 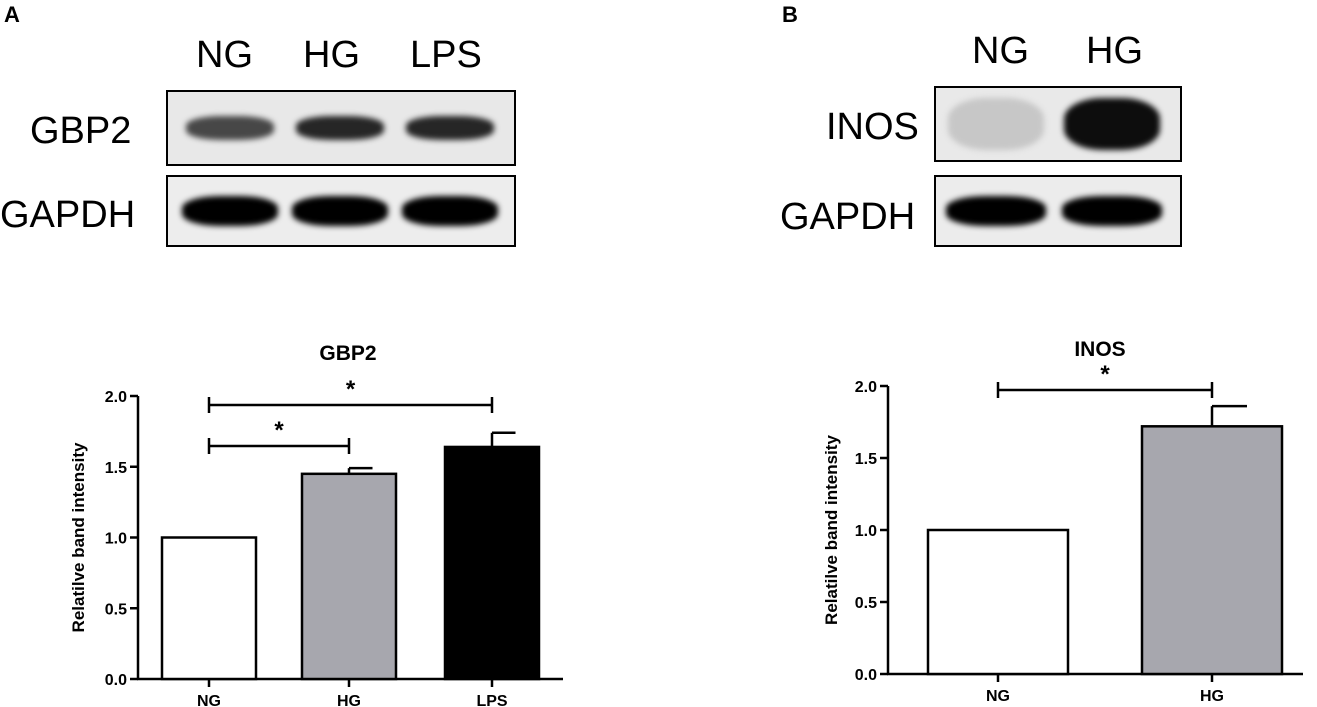 I want to click on chart-title: INOS, so click(x=1099, y=349).